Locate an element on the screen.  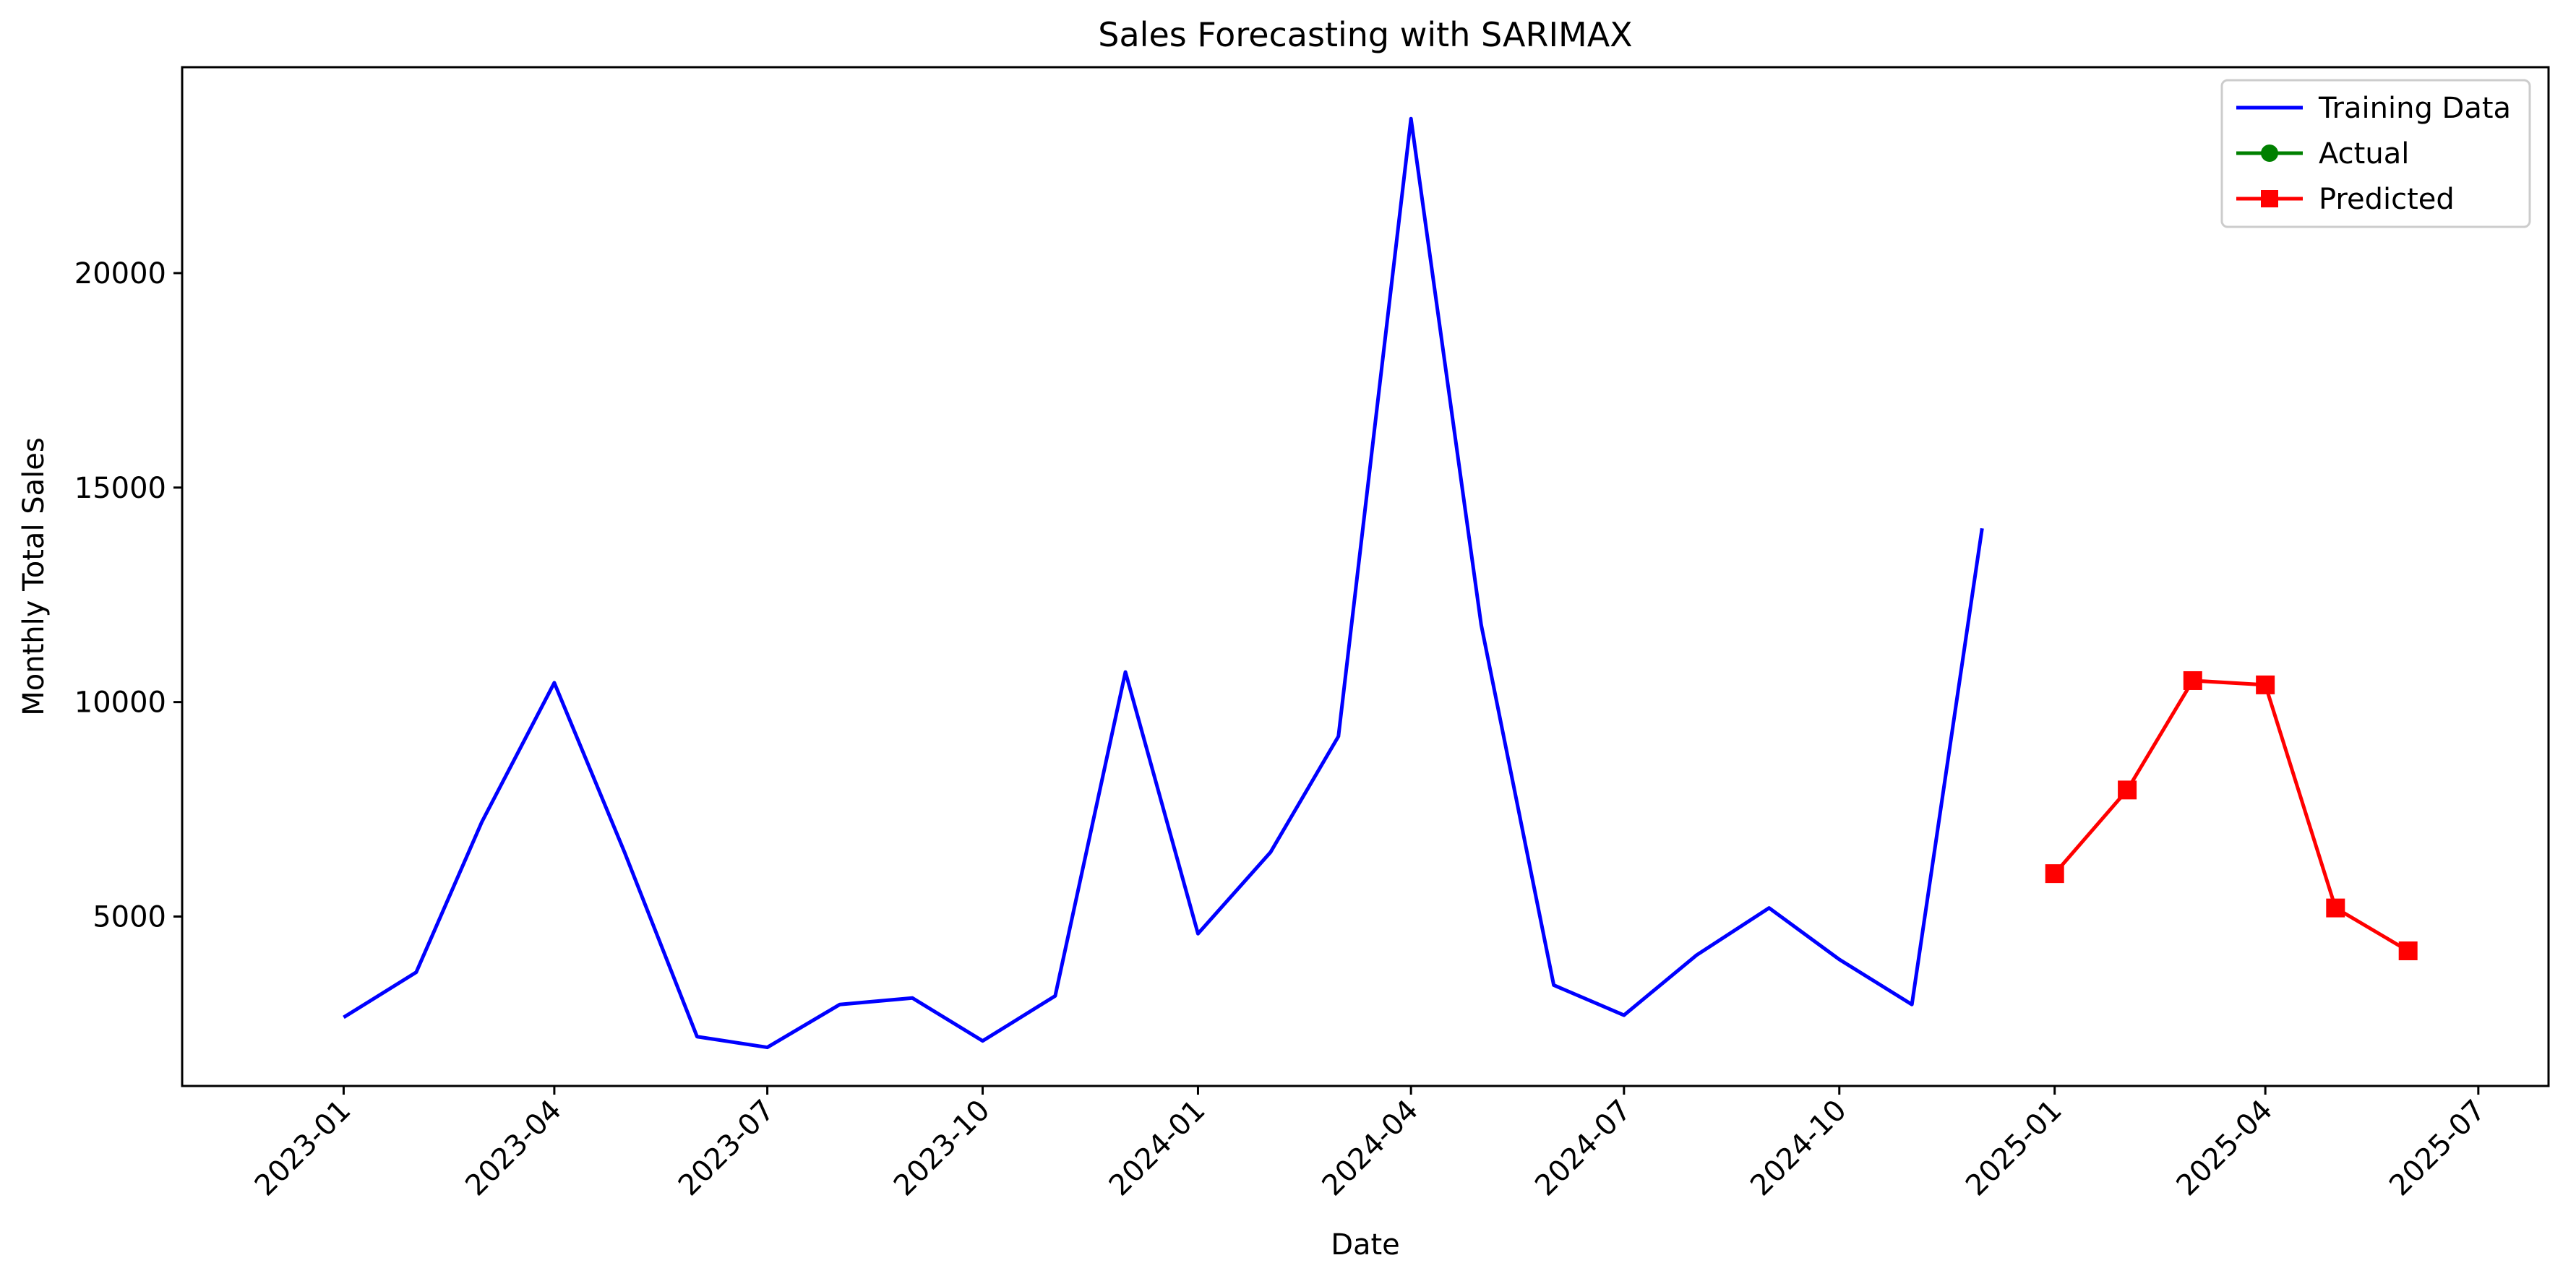
legend: Training Data Actual Predicted is located at coordinates (2376, 153).